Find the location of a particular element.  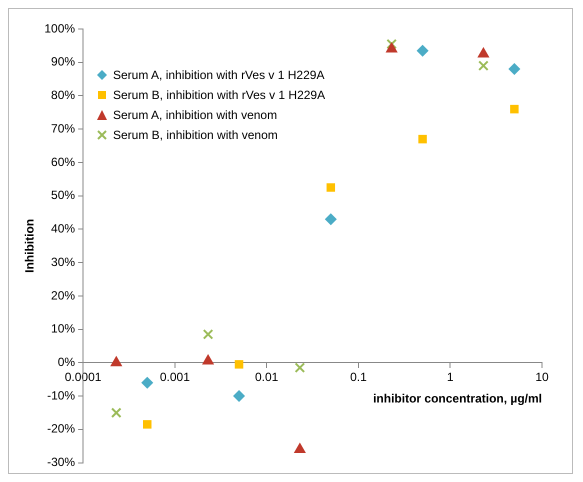

legend-label: Serum B, inhibition with venom is located at coordinates (195, 135).